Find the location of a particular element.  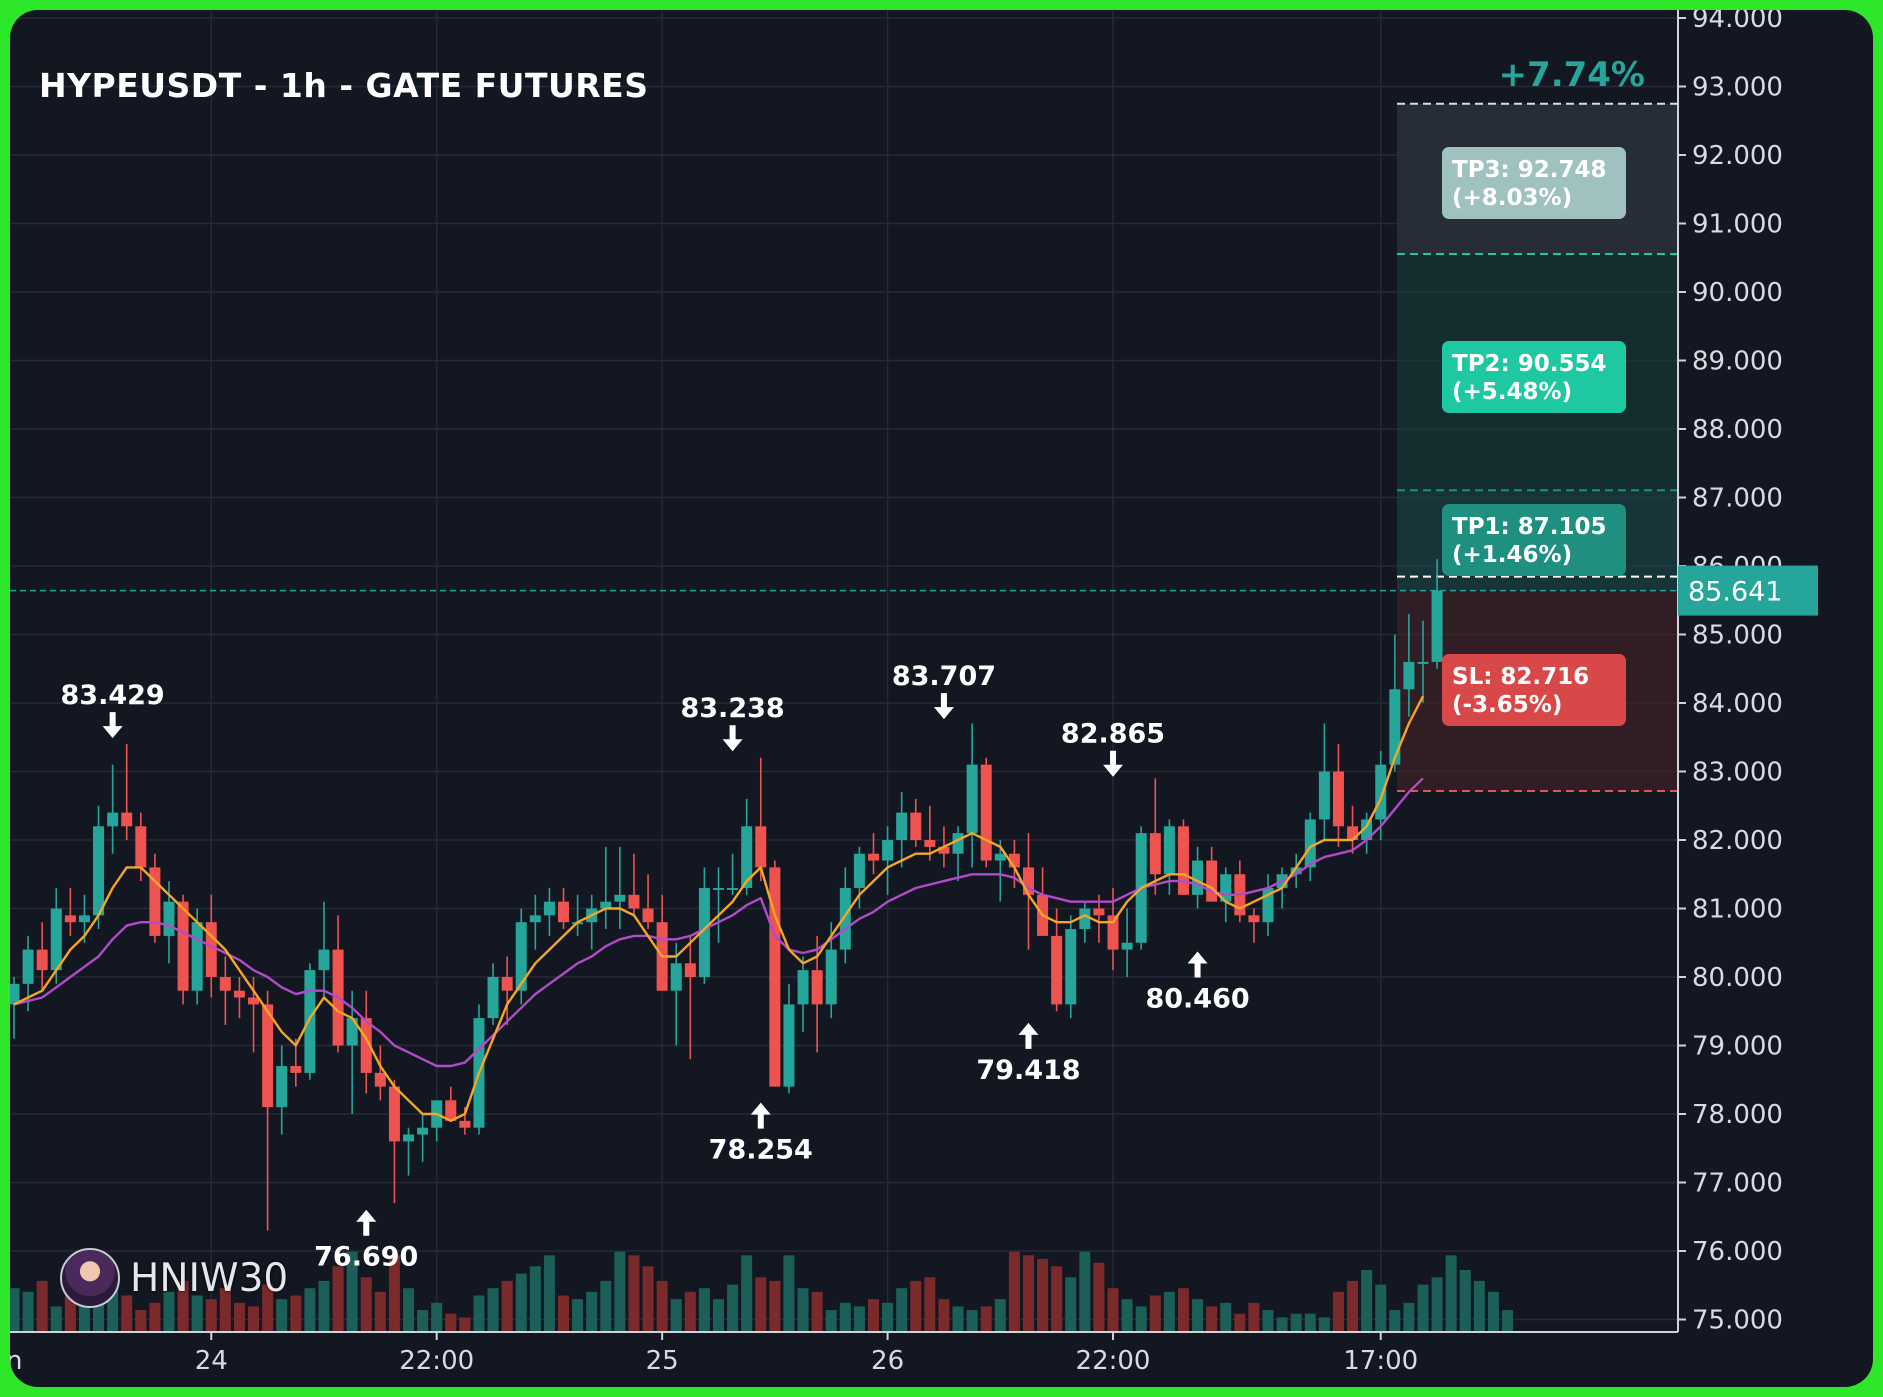

y-tick-label: 84.000 is located at coordinates (1737, 704).